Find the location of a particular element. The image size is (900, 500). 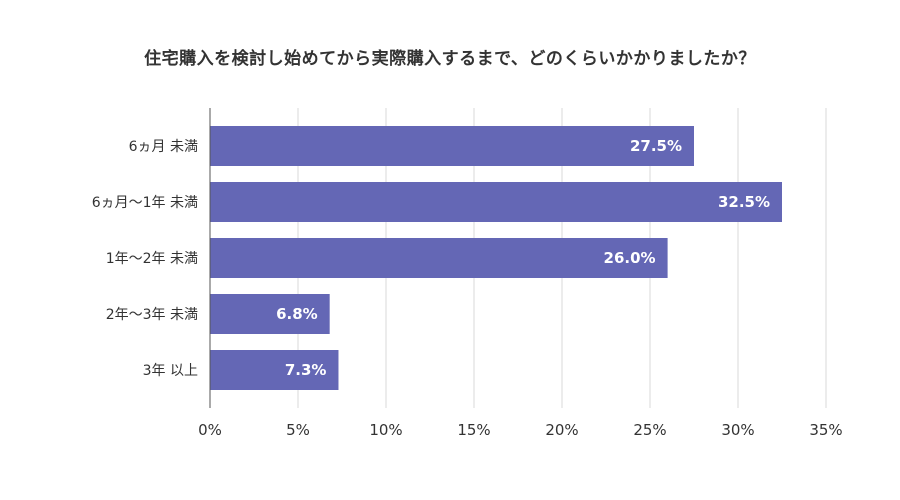

category-label-0: 6ヵ月 未満 is located at coordinates (163, 147).